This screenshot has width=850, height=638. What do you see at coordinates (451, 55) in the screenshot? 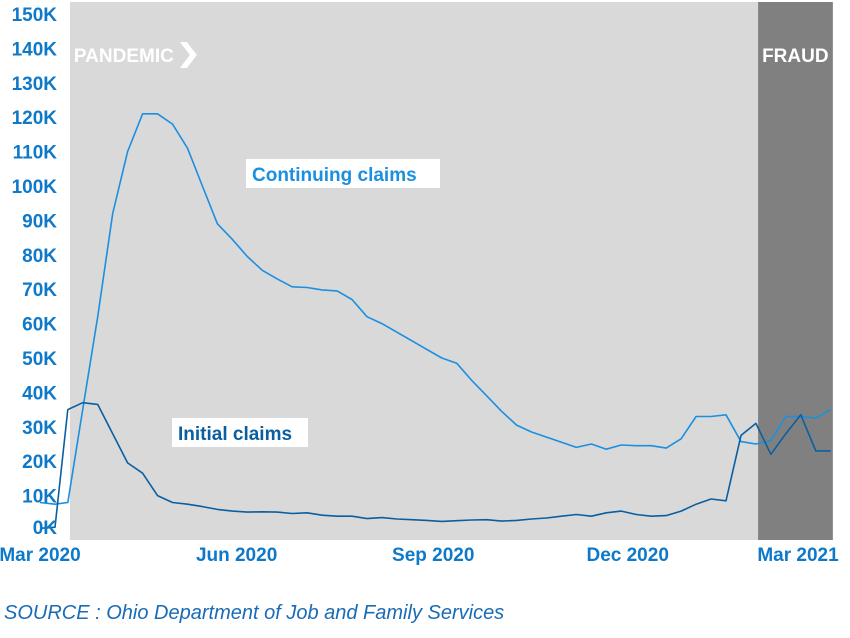
I see `period-band-labels: PANDEMIC FRAUD` at bounding box center [451, 55].